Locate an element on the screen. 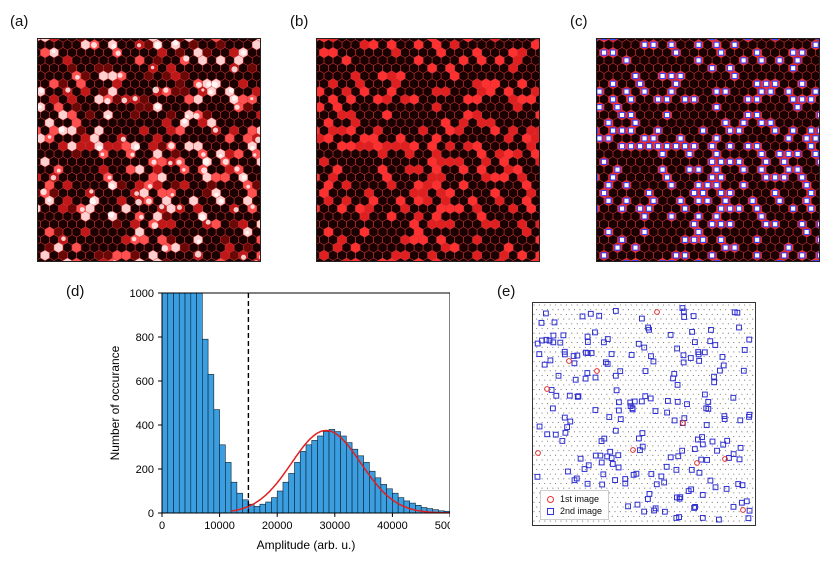 The height and width of the screenshot is (567, 831). plot-frame is located at coordinates (305, 403).